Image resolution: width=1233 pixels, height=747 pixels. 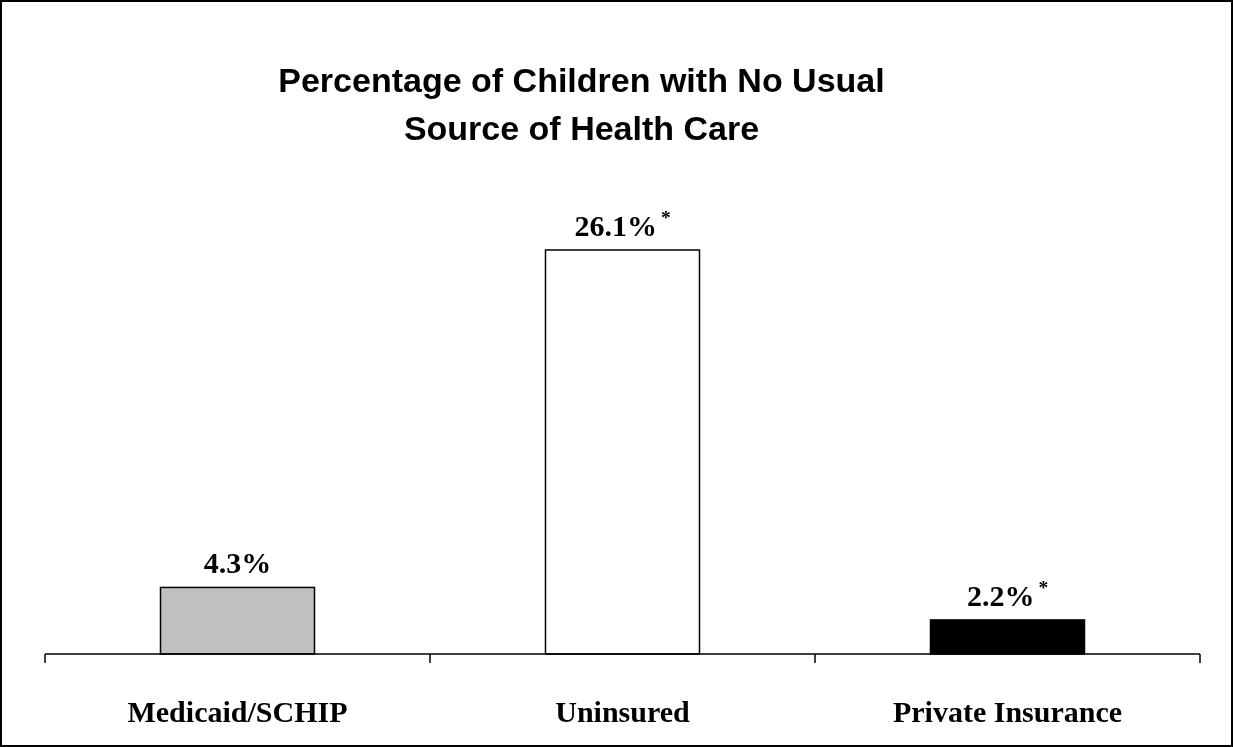 I want to click on x-tick-label: Uninsured, so click(x=623, y=711).